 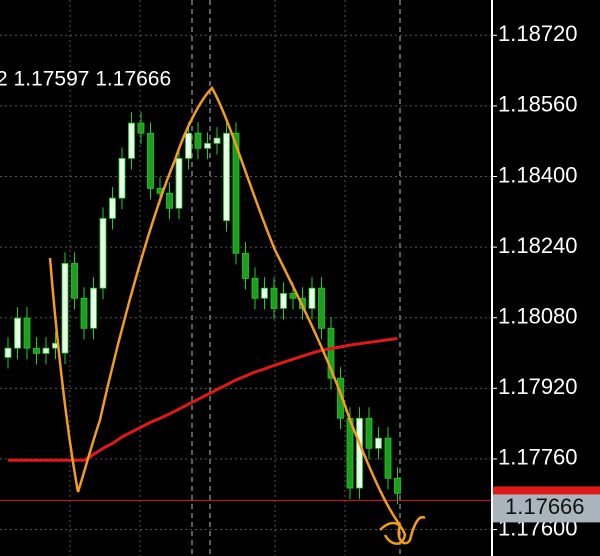 I want to click on y-tick-label: 1.17760, so click(x=538, y=457).